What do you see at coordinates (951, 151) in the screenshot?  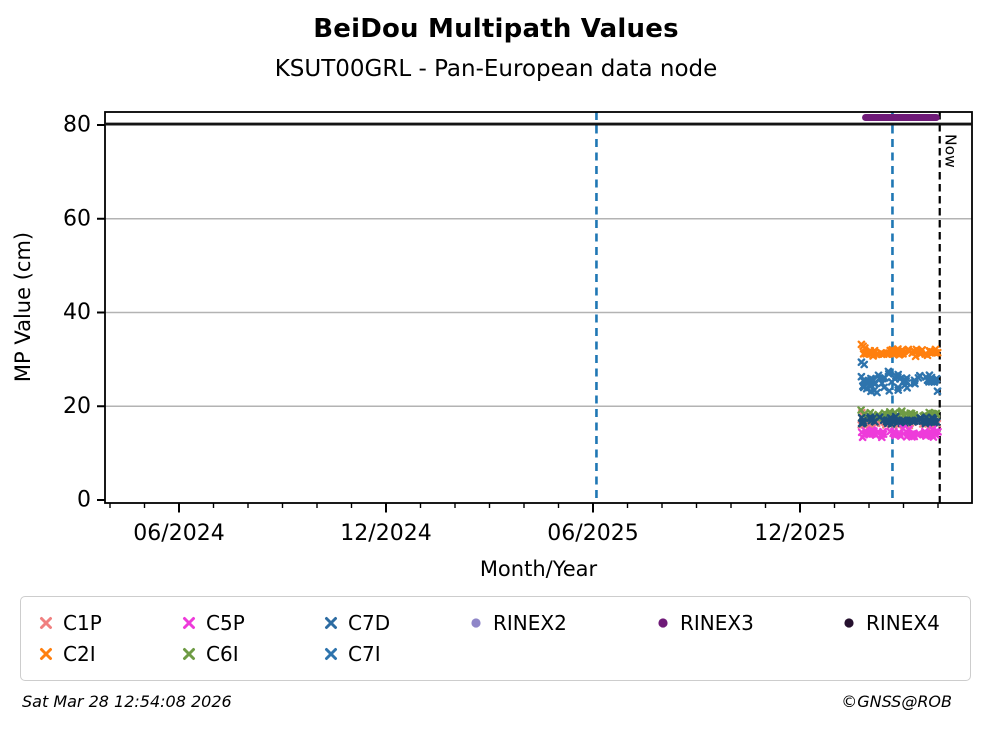 I see `now-label: Now` at bounding box center [951, 151].